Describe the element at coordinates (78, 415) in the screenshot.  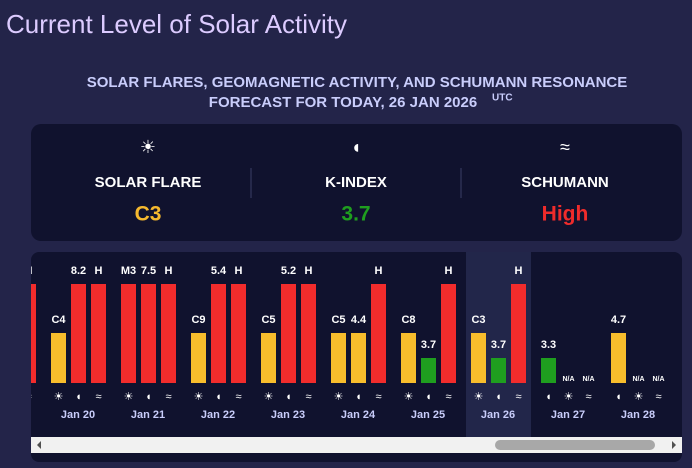
I see `date-label: Jan 20` at that location.